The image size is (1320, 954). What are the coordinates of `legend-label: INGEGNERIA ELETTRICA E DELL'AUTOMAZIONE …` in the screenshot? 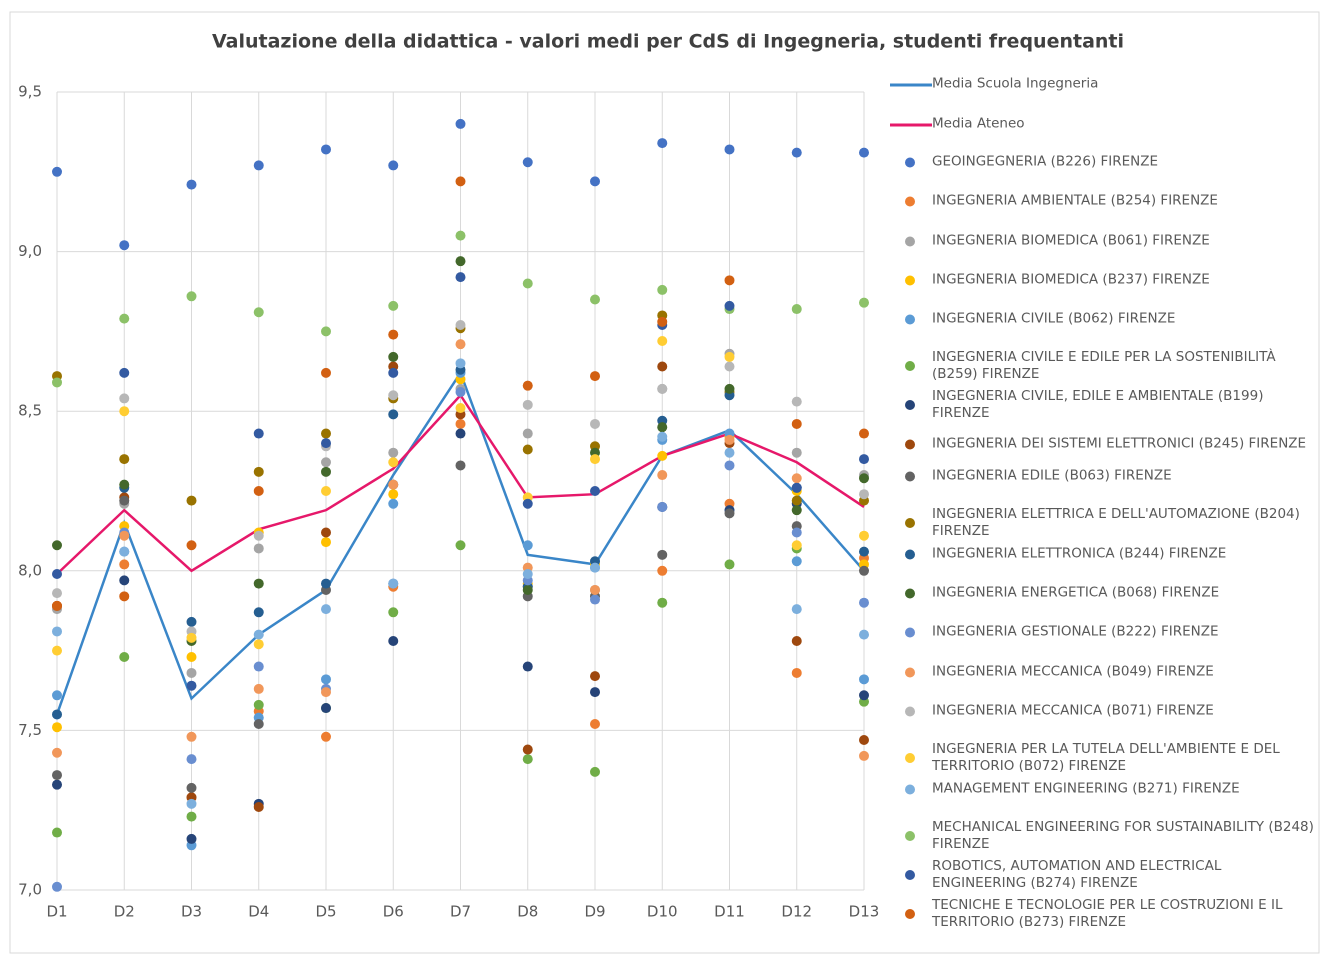 It's located at (1116, 522).